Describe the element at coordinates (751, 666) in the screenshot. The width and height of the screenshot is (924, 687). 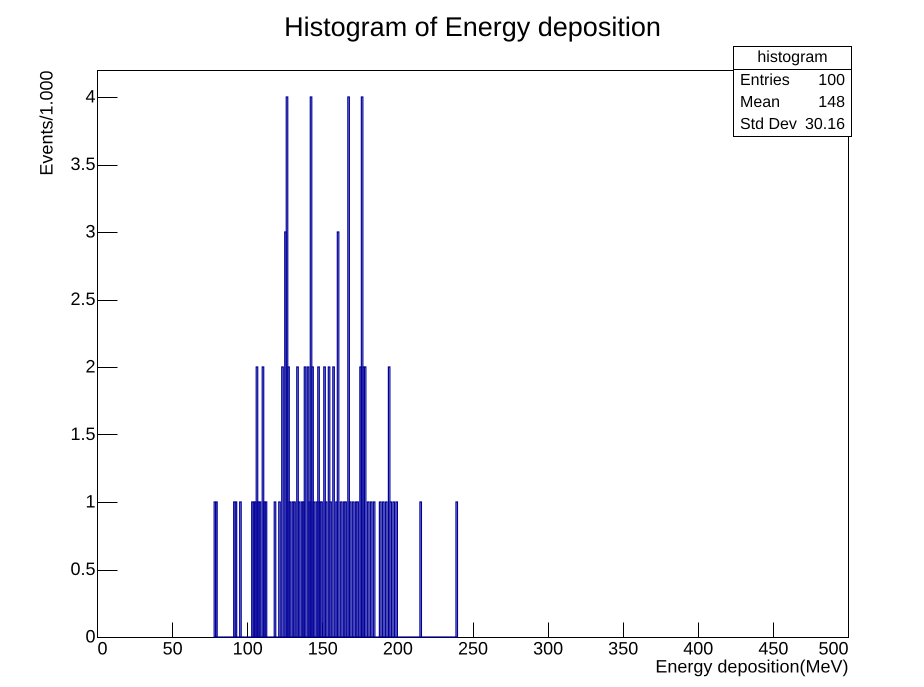
I see `x-axis-title: Energy deposition(MeV)` at that location.